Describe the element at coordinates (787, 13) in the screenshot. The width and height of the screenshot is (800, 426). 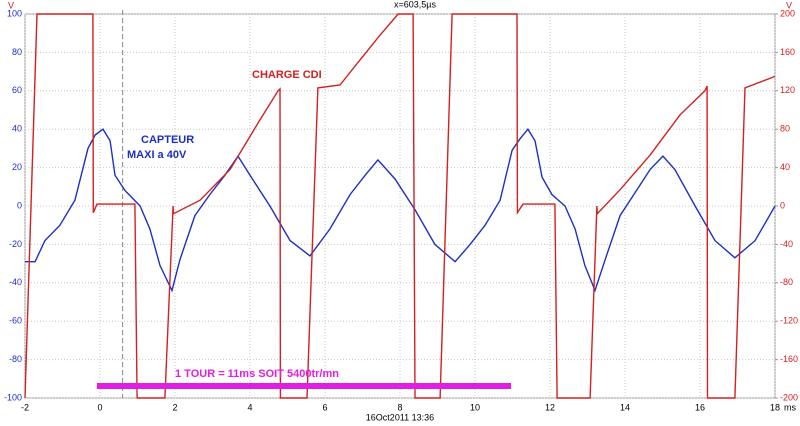
I see `y2-tick-label: 200` at that location.